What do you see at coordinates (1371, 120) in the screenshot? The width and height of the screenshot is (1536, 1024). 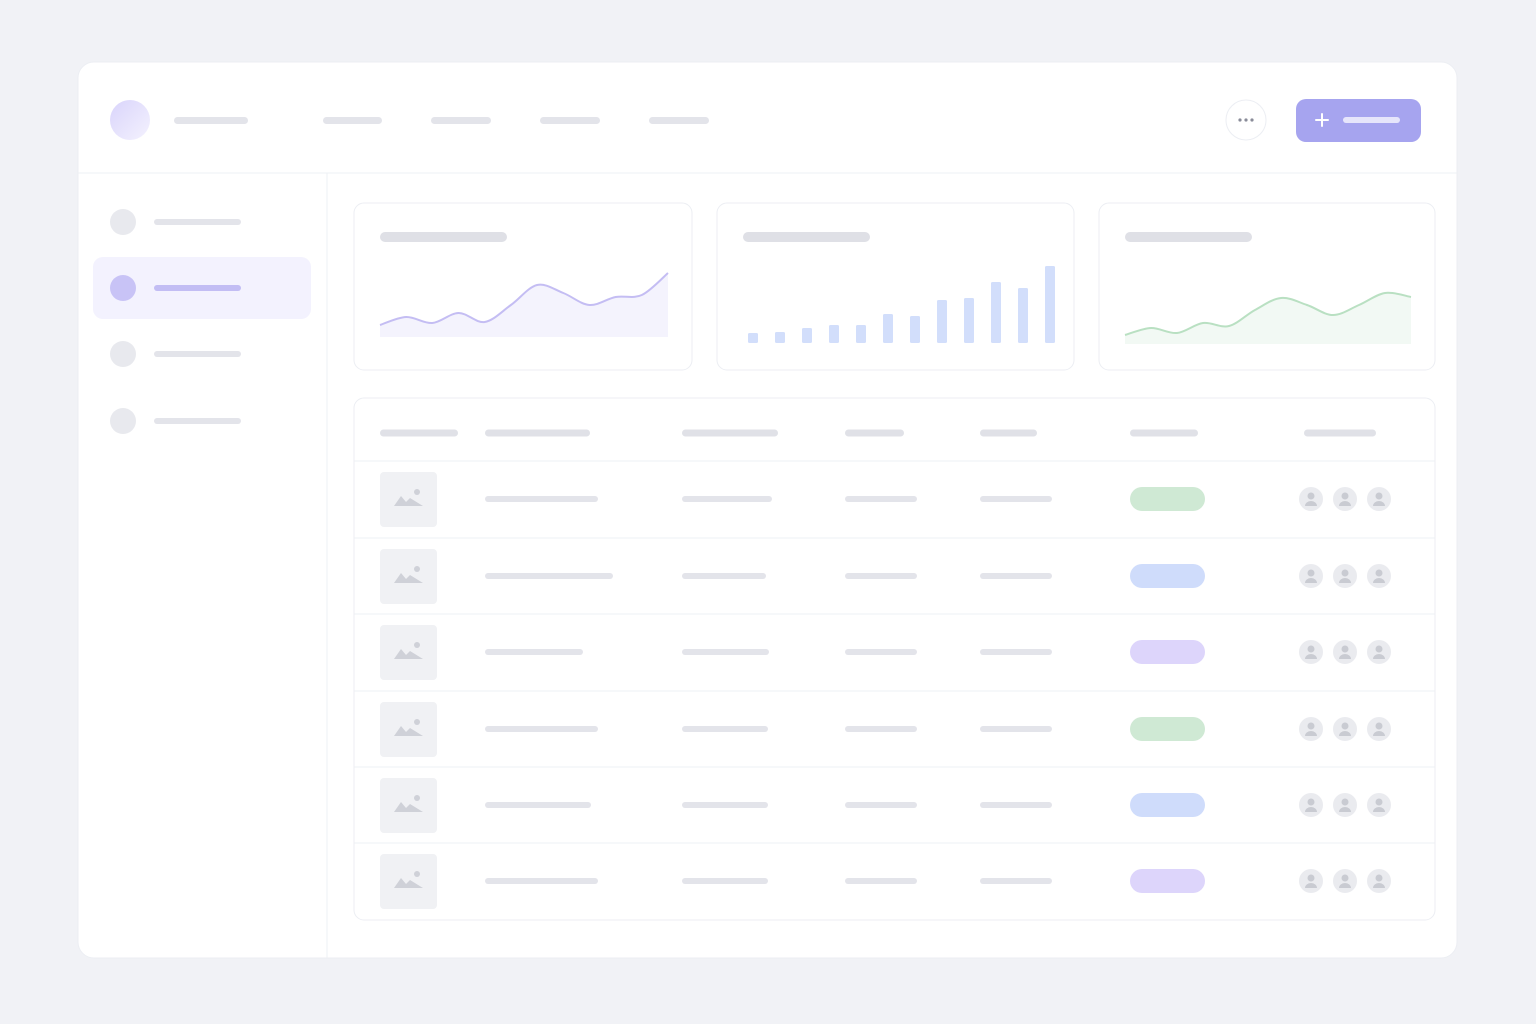 I see `button-label-placeholder` at bounding box center [1371, 120].